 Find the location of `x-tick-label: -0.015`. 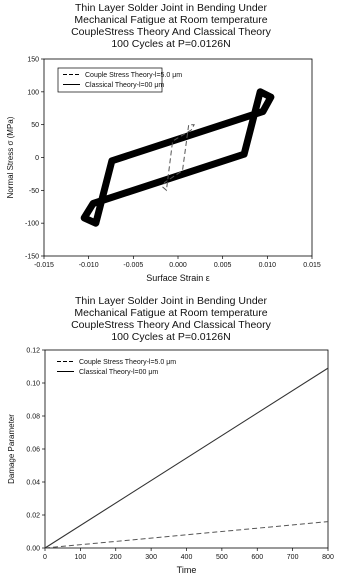

x-tick-label: -0.015 is located at coordinates (44, 265).